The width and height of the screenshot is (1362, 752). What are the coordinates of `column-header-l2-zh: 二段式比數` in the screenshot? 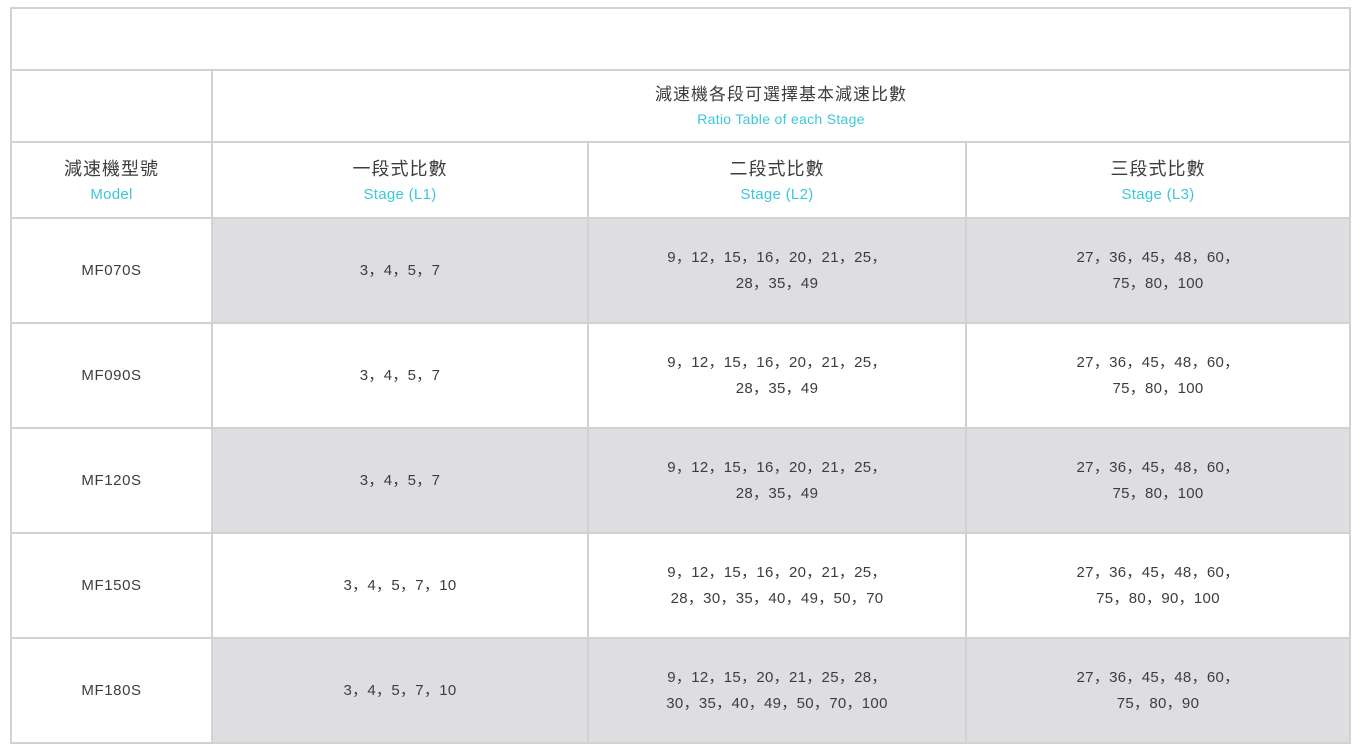 It's located at (777, 168).